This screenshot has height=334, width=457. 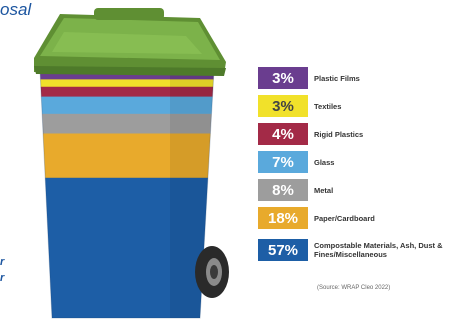 I want to click on legend-row-rigid-plastics: 4% Rigid Plastics, so click(x=357, y=134).